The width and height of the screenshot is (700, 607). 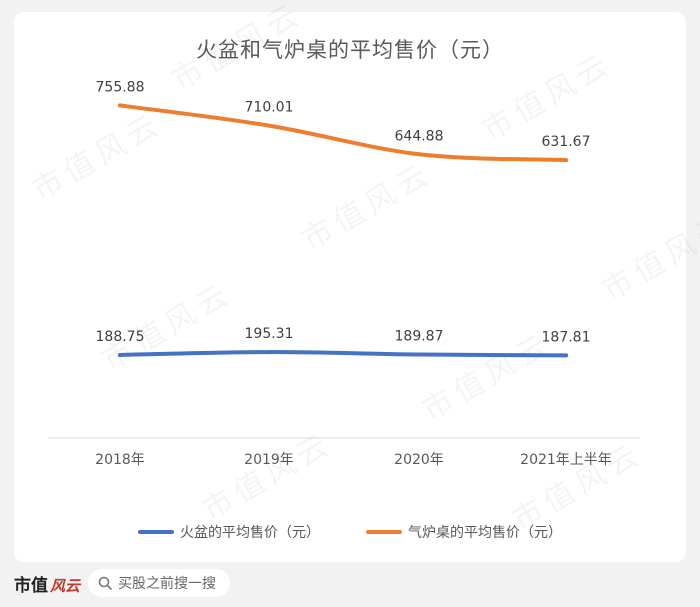 What do you see at coordinates (419, 336) in the screenshot?
I see `data-label-fire-pit: 189.87` at bounding box center [419, 336].